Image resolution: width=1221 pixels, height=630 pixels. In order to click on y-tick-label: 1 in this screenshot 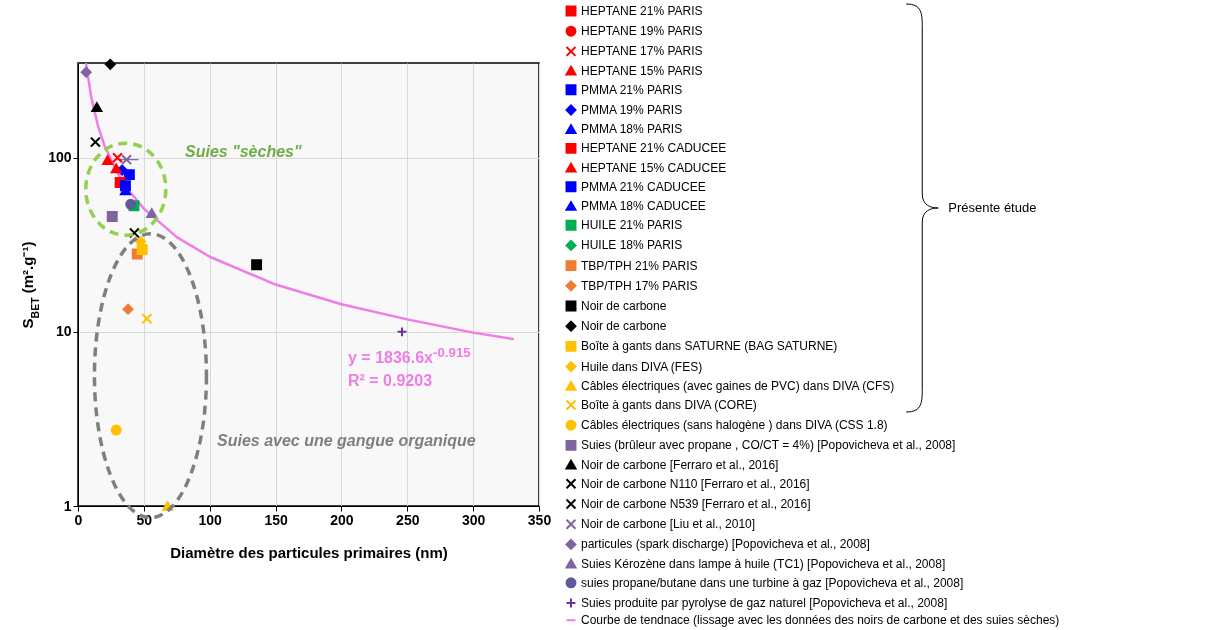, I will do `click(67, 505)`.